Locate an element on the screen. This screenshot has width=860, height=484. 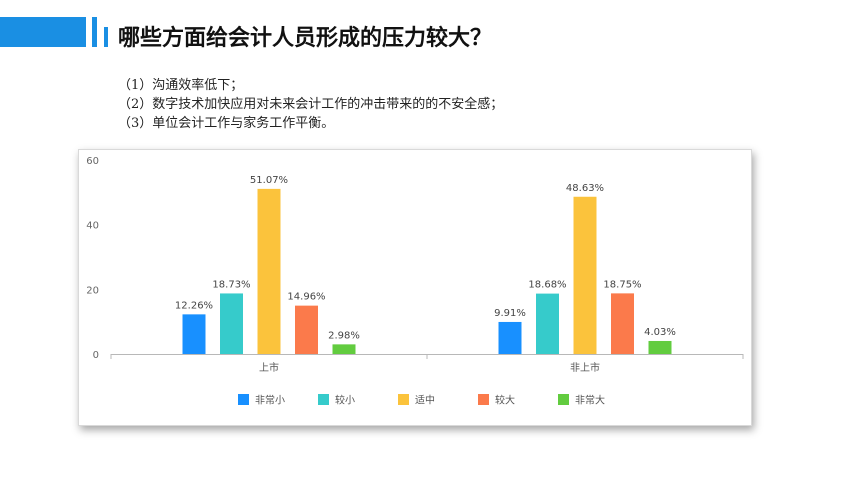
data-label: 51.07% is located at coordinates (269, 180).